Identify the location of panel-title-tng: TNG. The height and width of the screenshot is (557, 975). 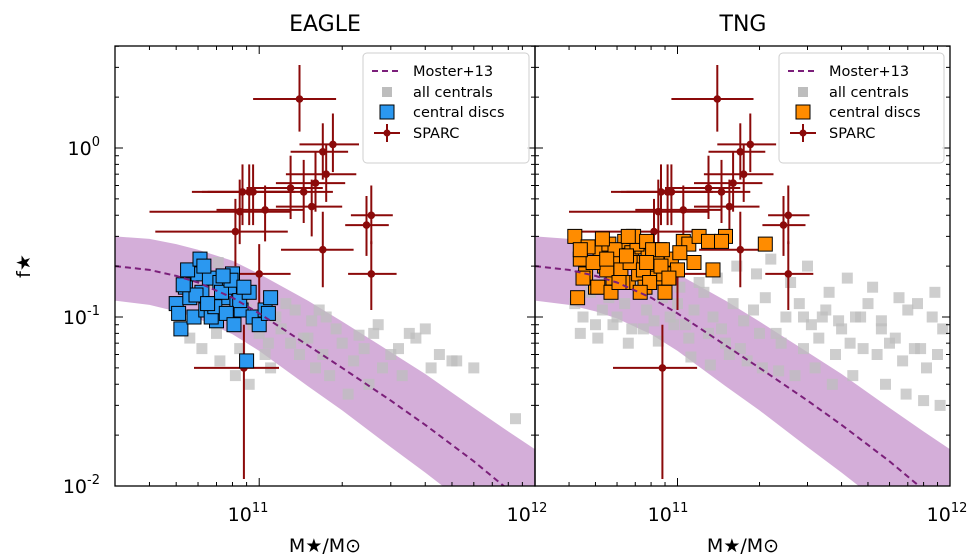
(743, 24).